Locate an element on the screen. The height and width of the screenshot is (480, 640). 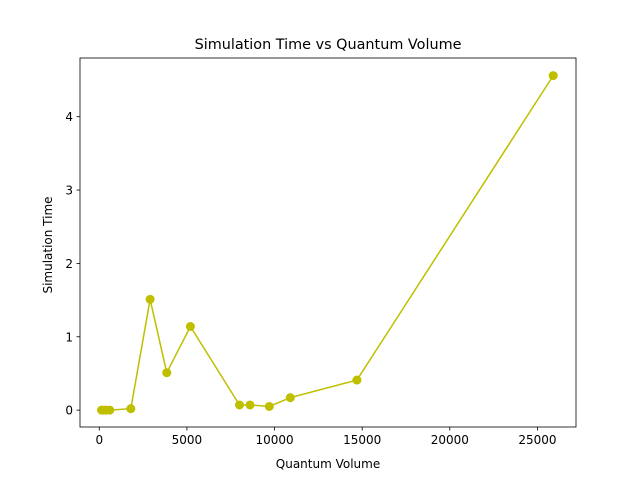
x-tick-label: 10000 is located at coordinates (274, 440).